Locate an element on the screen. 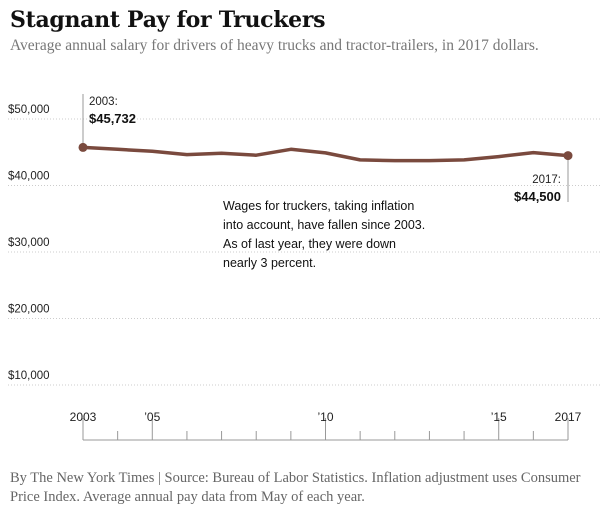 The width and height of the screenshot is (610, 519). y-tick-label: $20,000 is located at coordinates (29, 310).